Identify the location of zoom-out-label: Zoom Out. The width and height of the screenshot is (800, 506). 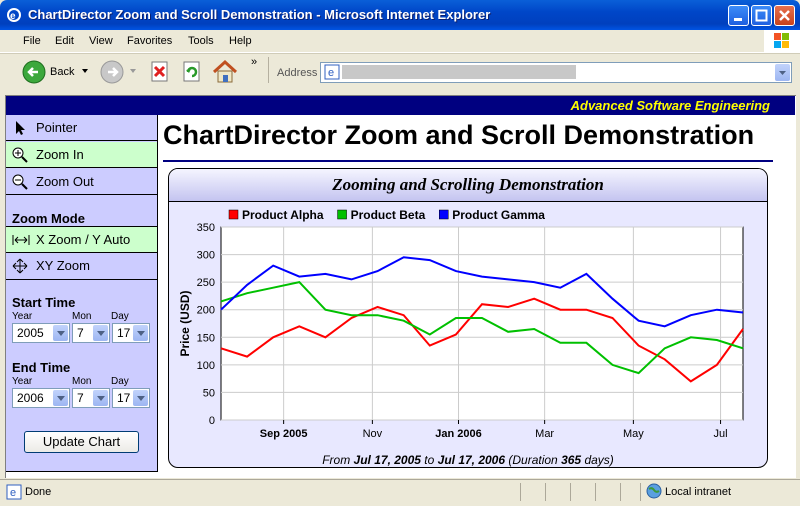
(65, 181).